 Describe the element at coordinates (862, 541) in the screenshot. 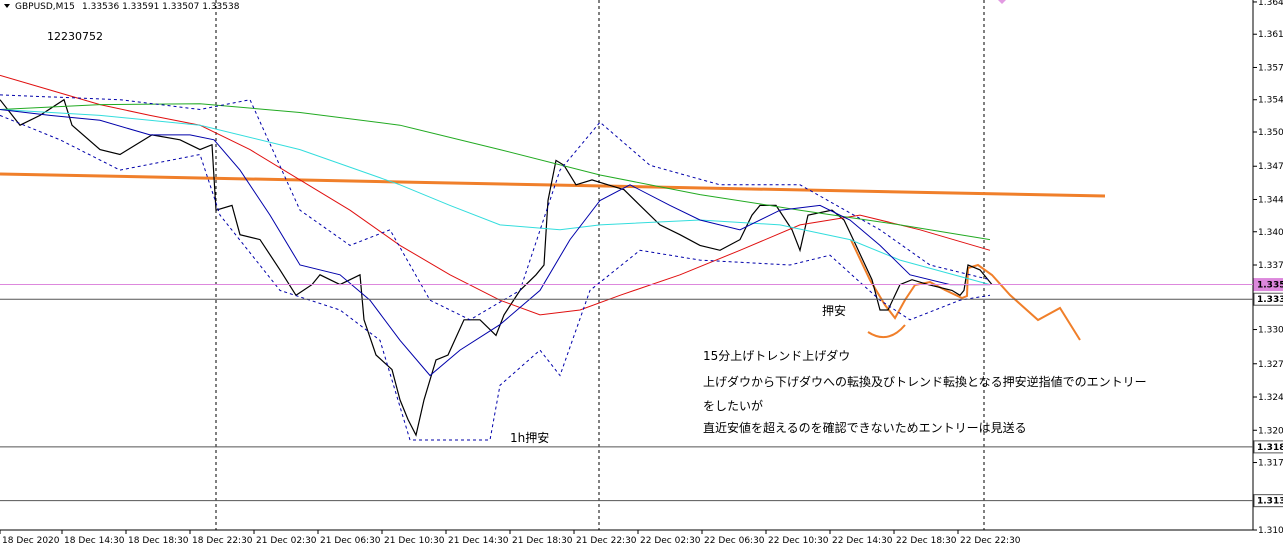

I see `x-tick-label: 22 Dec 14:30` at that location.